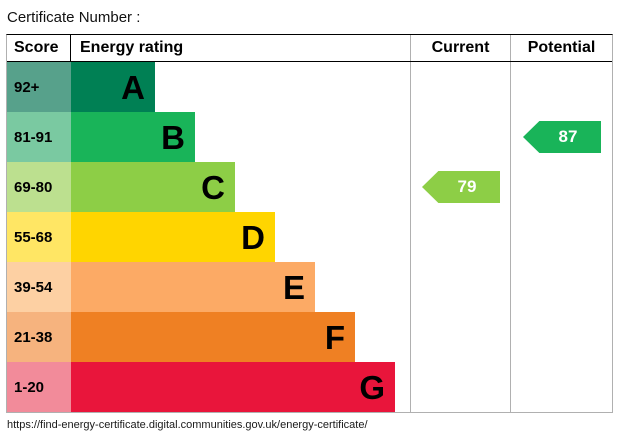 Image resolution: width=620 pixels, height=440 pixels. Describe the element at coordinates (39, 48) in the screenshot. I see `score-column-header: Score` at that location.